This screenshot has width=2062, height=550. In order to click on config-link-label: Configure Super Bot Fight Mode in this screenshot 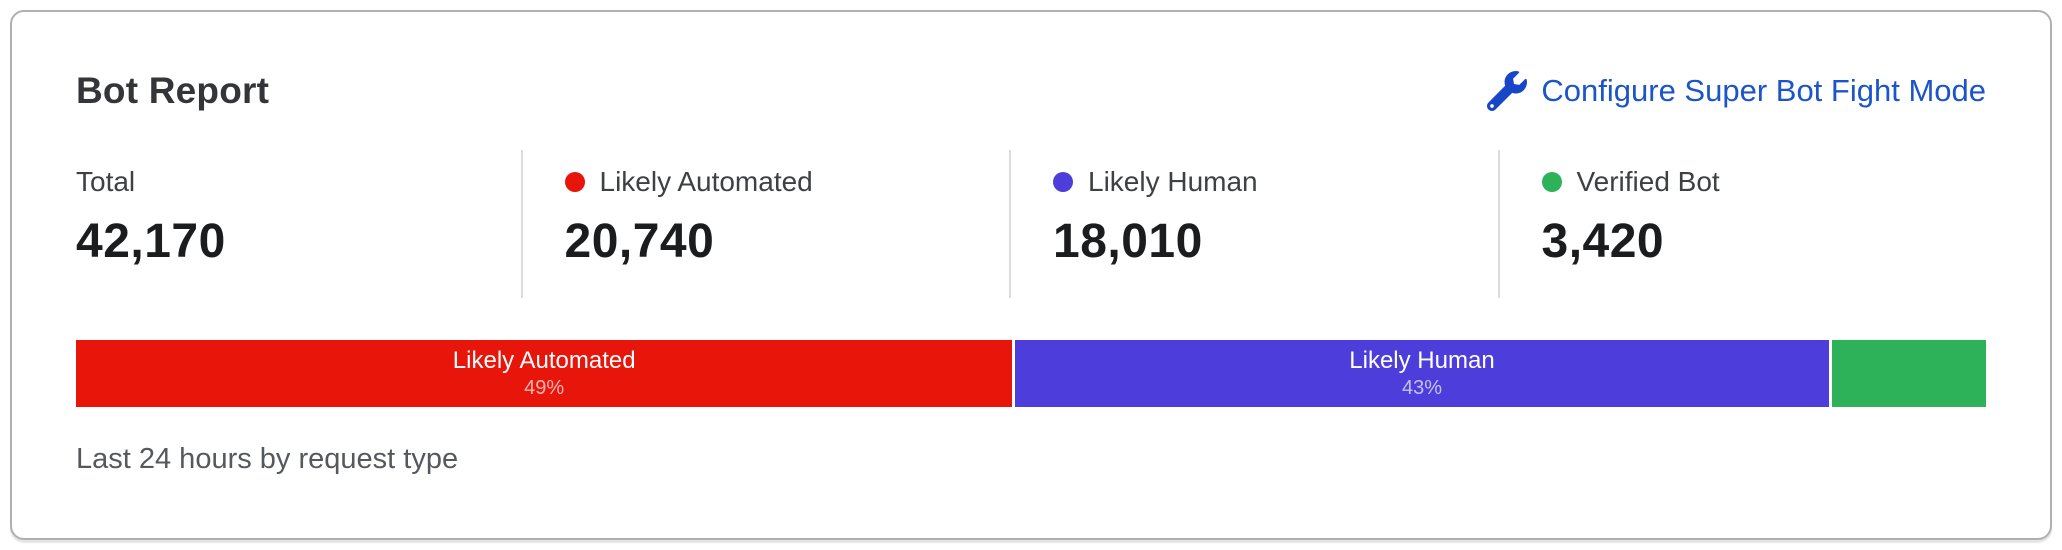, I will do `click(1763, 90)`.